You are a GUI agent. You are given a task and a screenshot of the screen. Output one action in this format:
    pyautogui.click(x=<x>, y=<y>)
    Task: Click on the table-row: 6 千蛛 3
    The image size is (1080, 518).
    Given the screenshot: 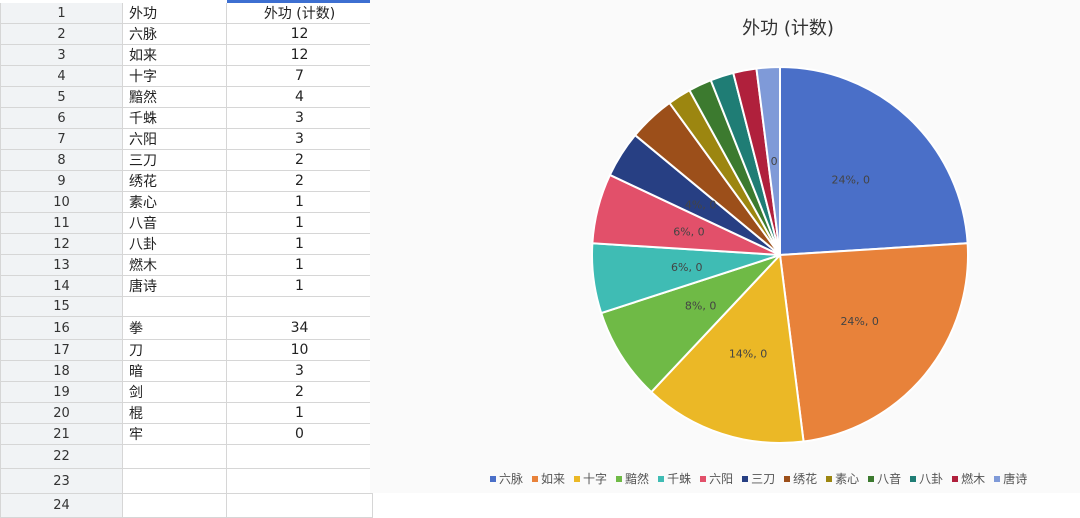 What is the action you would take?
    pyautogui.click(x=186, y=118)
    